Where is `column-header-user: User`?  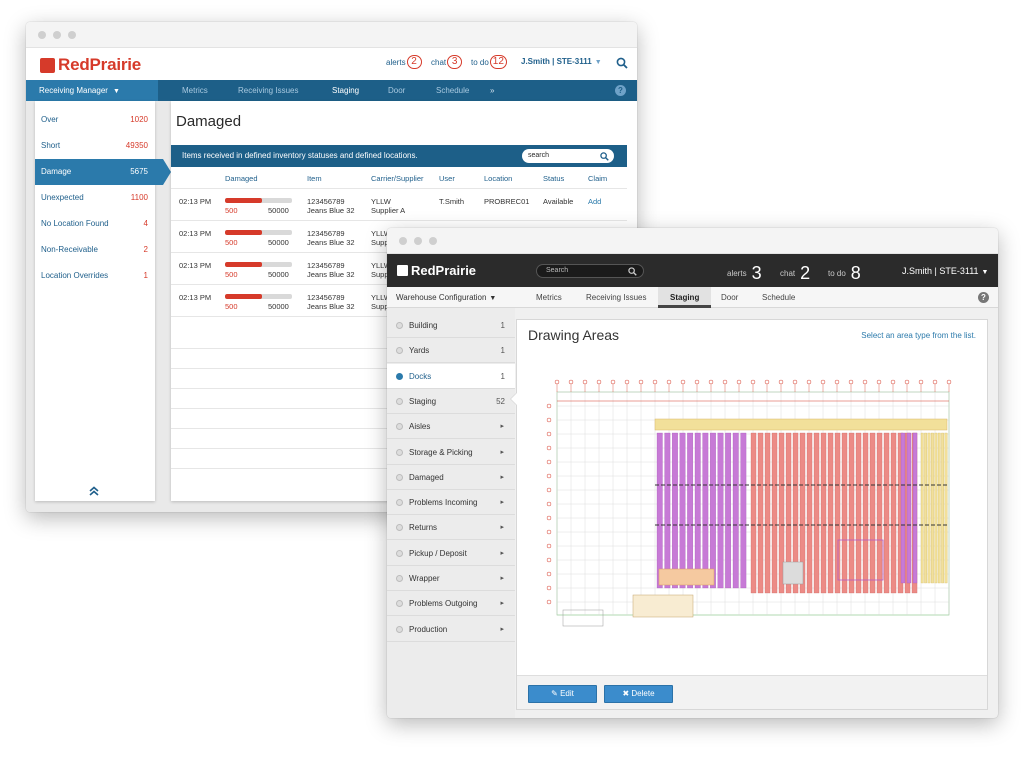
column-header-user: User is located at coordinates (447, 178).